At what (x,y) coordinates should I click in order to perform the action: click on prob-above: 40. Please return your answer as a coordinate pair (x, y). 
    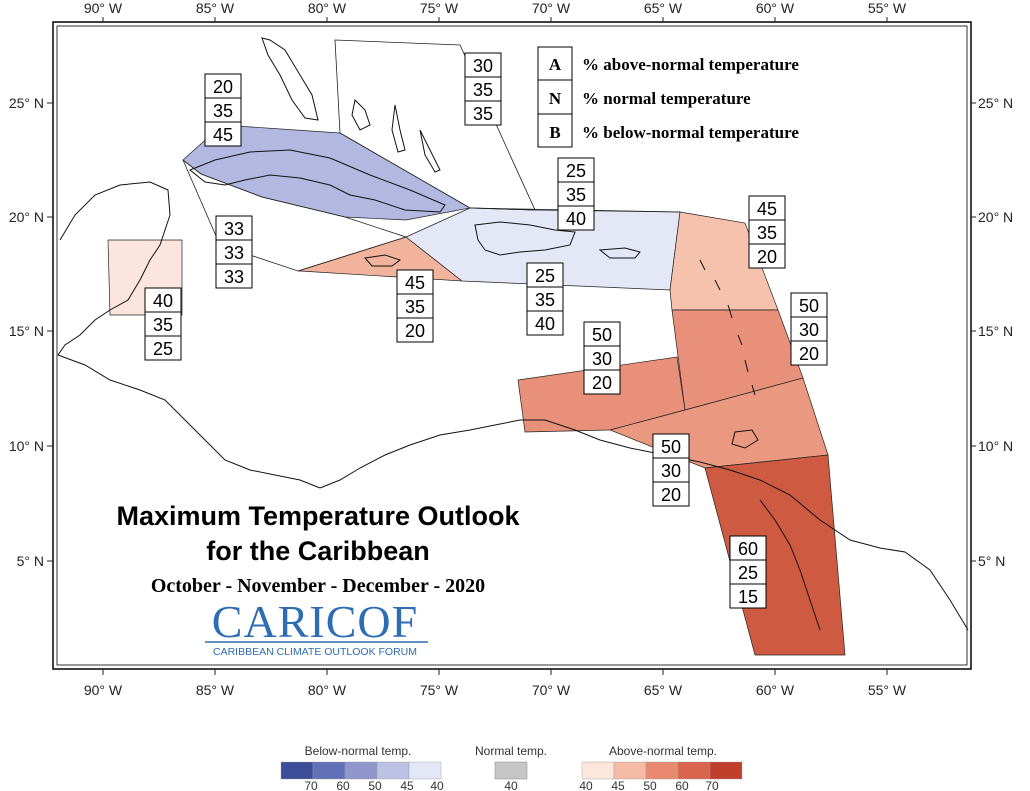
    Looking at the image, I should click on (163, 301).